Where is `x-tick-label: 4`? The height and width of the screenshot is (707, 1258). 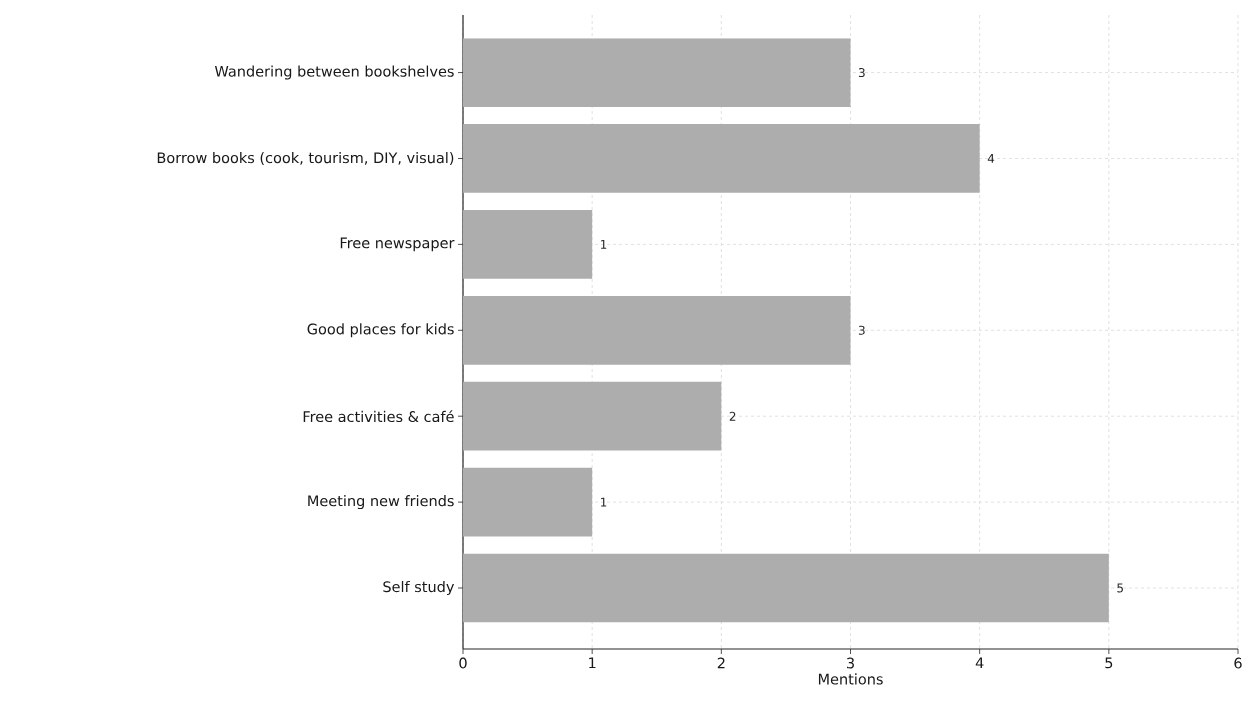 x-tick-label: 4 is located at coordinates (979, 663).